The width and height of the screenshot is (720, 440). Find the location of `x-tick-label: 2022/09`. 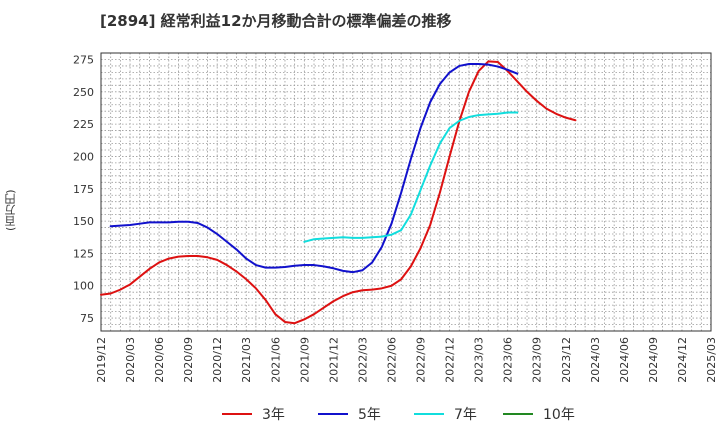

x-tick-label: 2022/09 is located at coordinates (421, 360).